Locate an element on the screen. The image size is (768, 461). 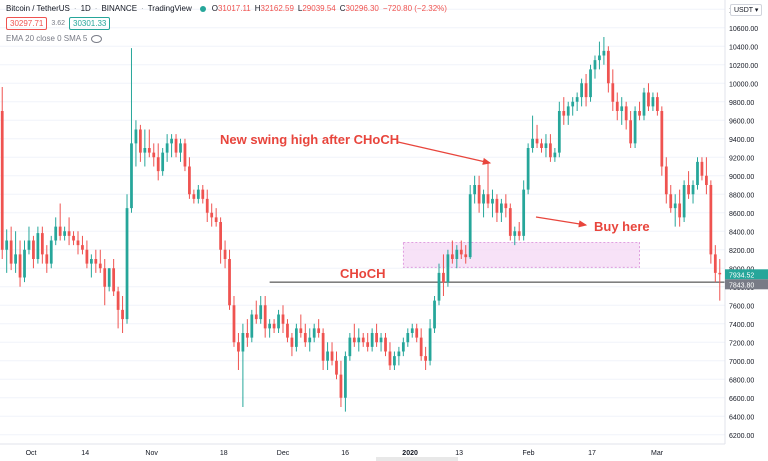
time-axis is located at coordinates (384, 452).